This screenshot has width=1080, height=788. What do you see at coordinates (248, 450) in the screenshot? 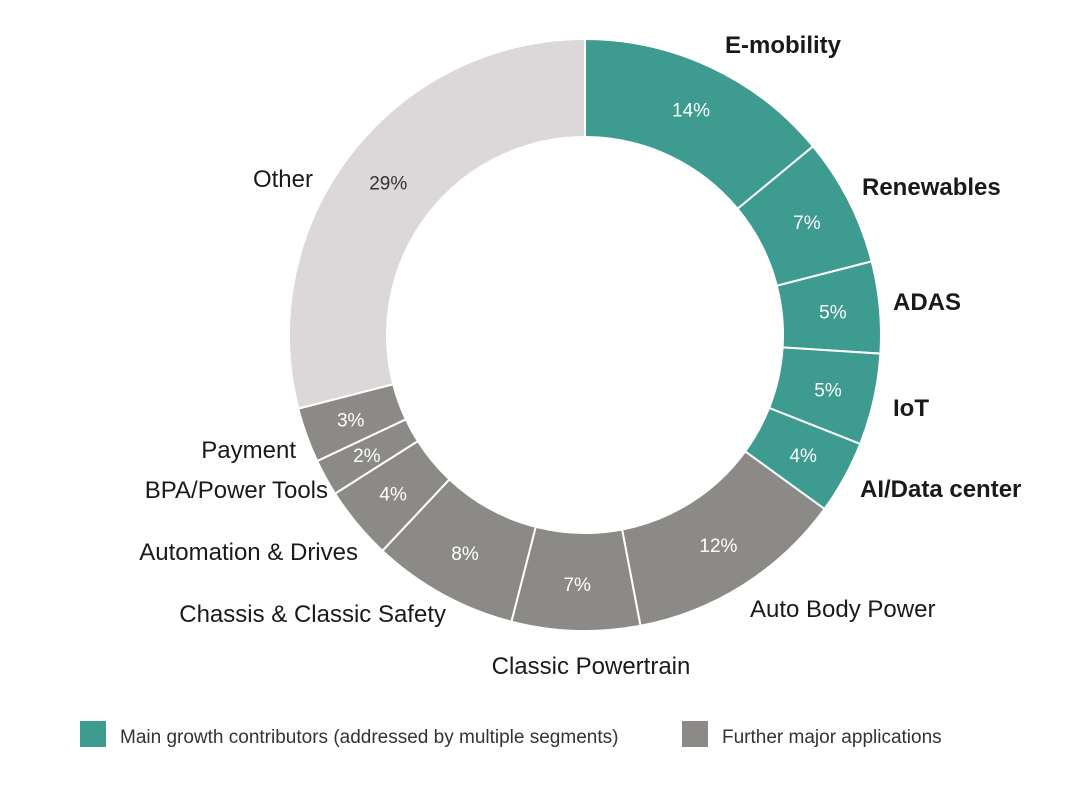
I see `category-label-payment: Payment` at bounding box center [248, 450].